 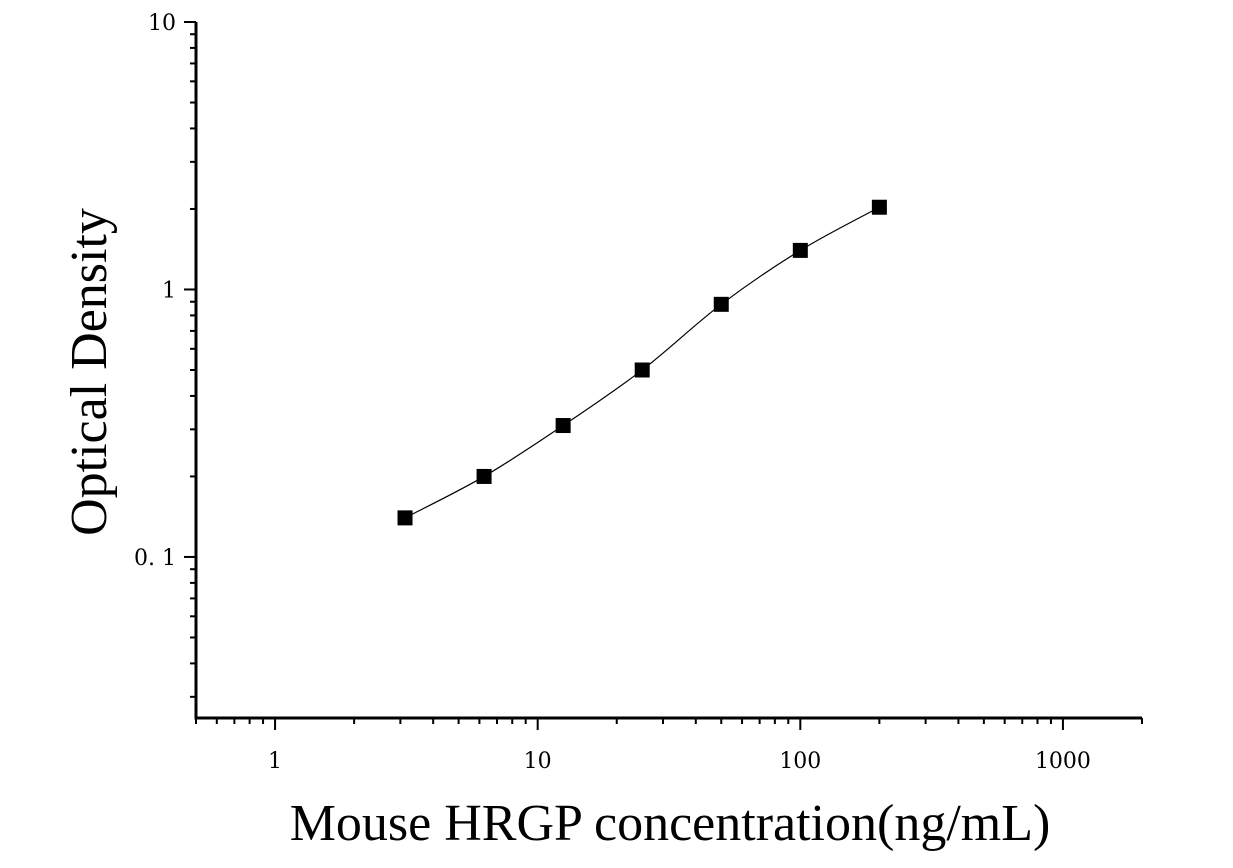 I want to click on x-ticks, so click(x=669, y=724).